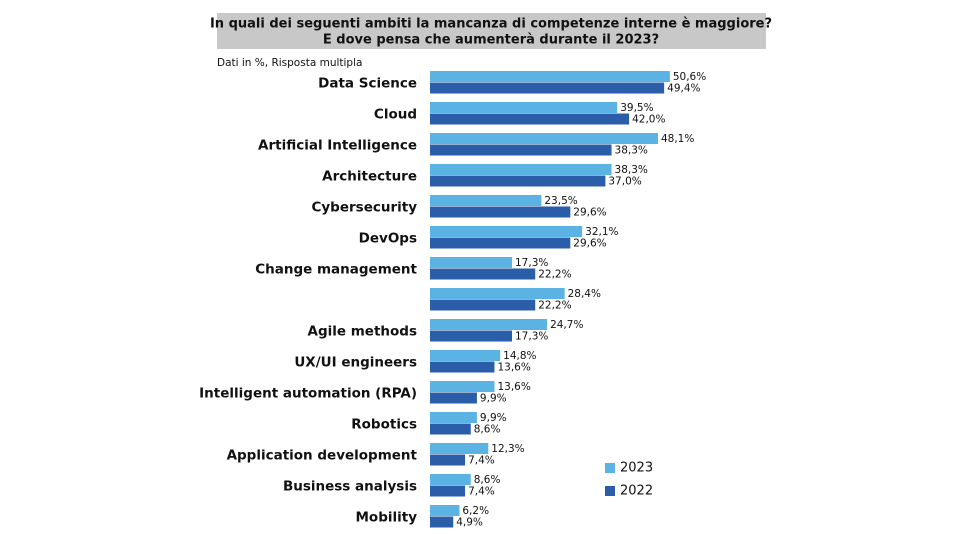 The width and height of the screenshot is (966, 542). I want to click on category-label: Cybersecurity, so click(364, 208).